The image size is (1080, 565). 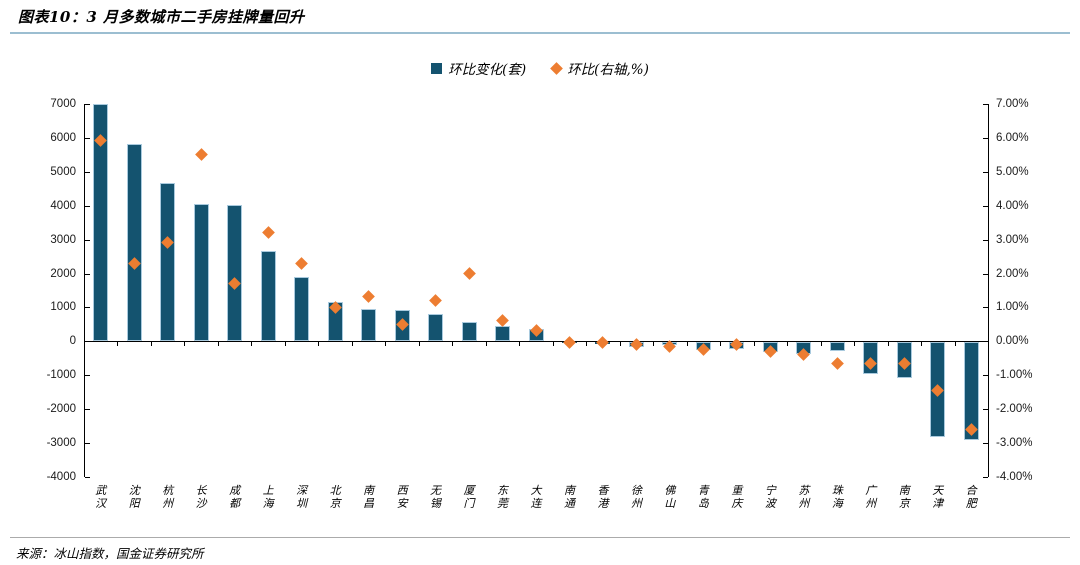 What do you see at coordinates (569, 497) in the screenshot?
I see `x-axis-category-label: 南 通` at bounding box center [569, 497].